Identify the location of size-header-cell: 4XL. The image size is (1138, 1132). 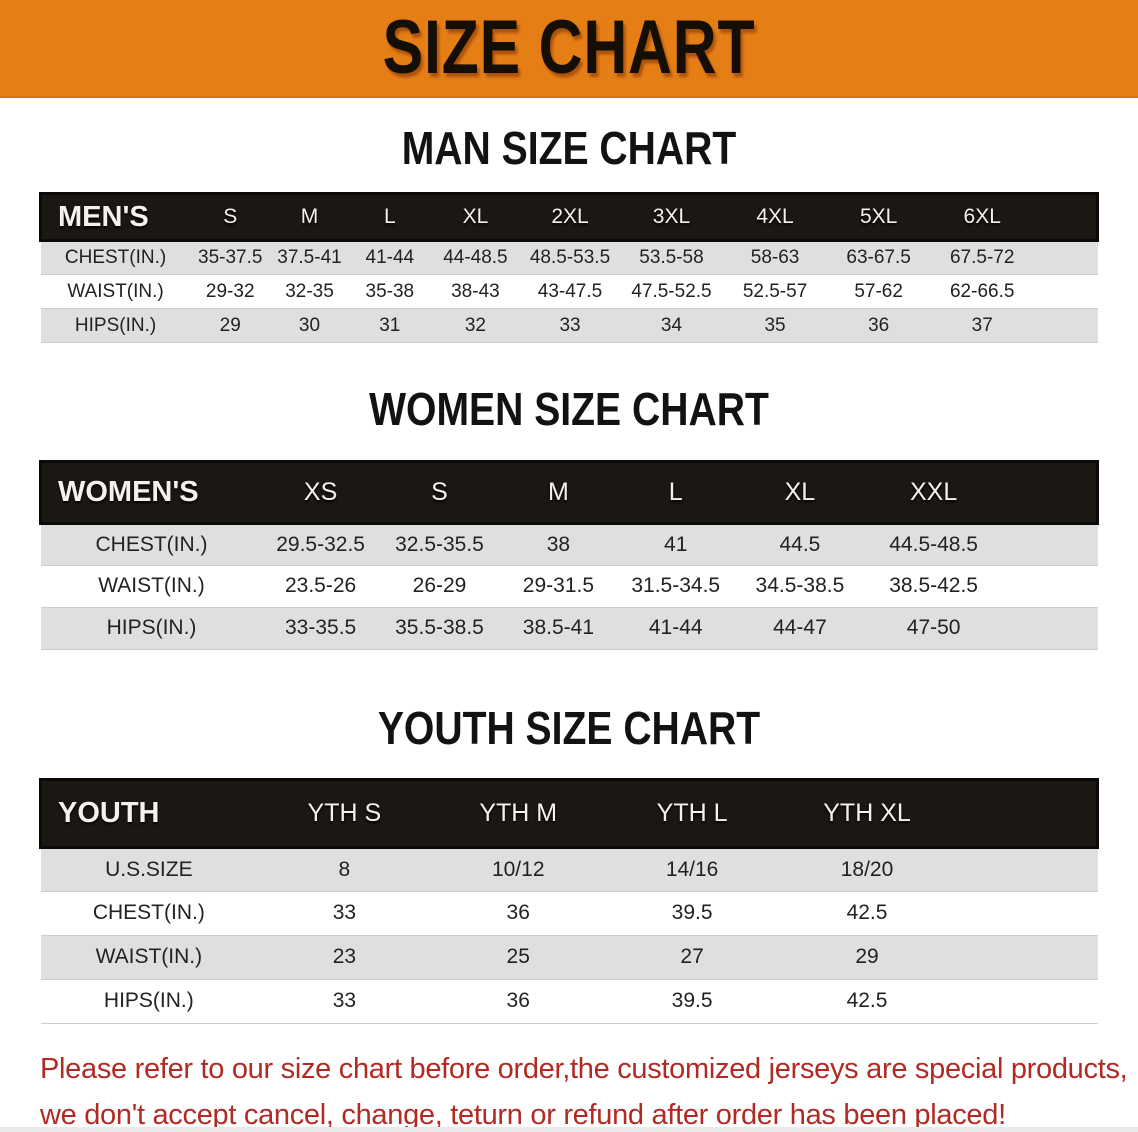
(775, 217).